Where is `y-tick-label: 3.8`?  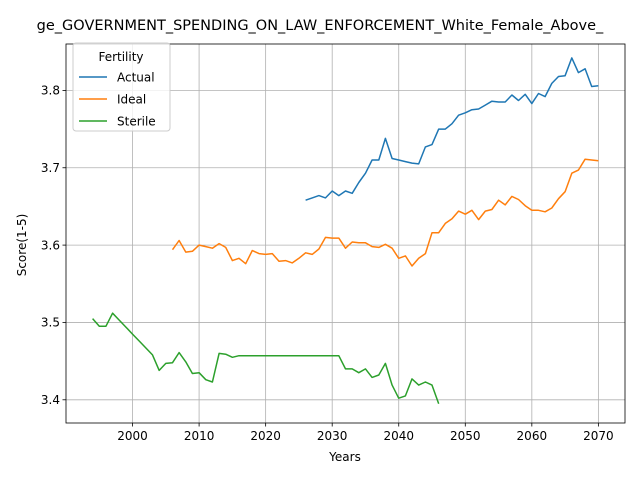
y-tick-label: 3.8 is located at coordinates (50, 91).